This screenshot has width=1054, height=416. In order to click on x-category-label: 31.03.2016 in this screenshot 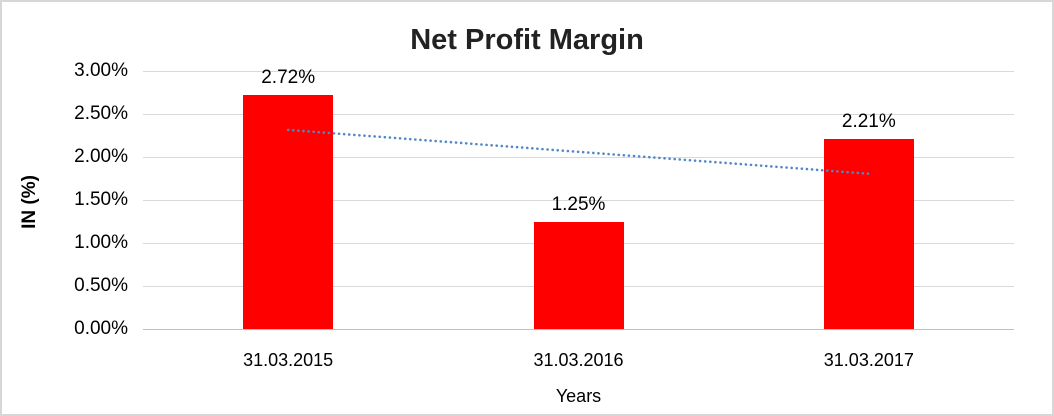, I will do `click(578, 360)`.